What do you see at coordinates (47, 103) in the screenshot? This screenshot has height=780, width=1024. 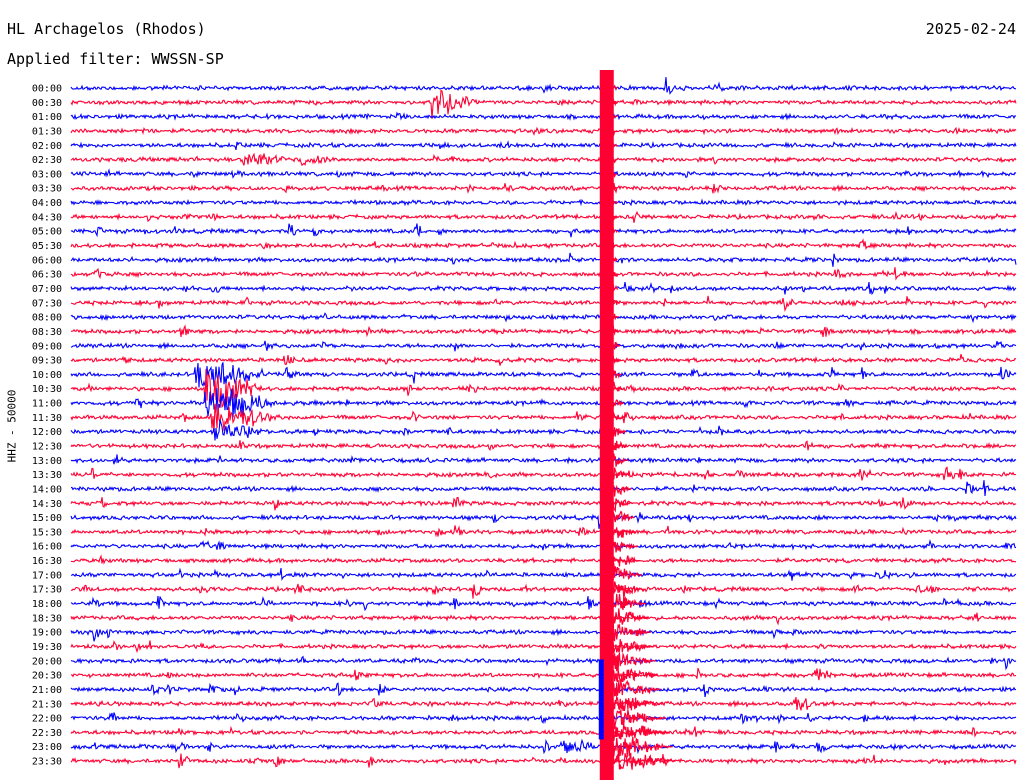 I see `row-time-label: 00:30` at bounding box center [47, 103].